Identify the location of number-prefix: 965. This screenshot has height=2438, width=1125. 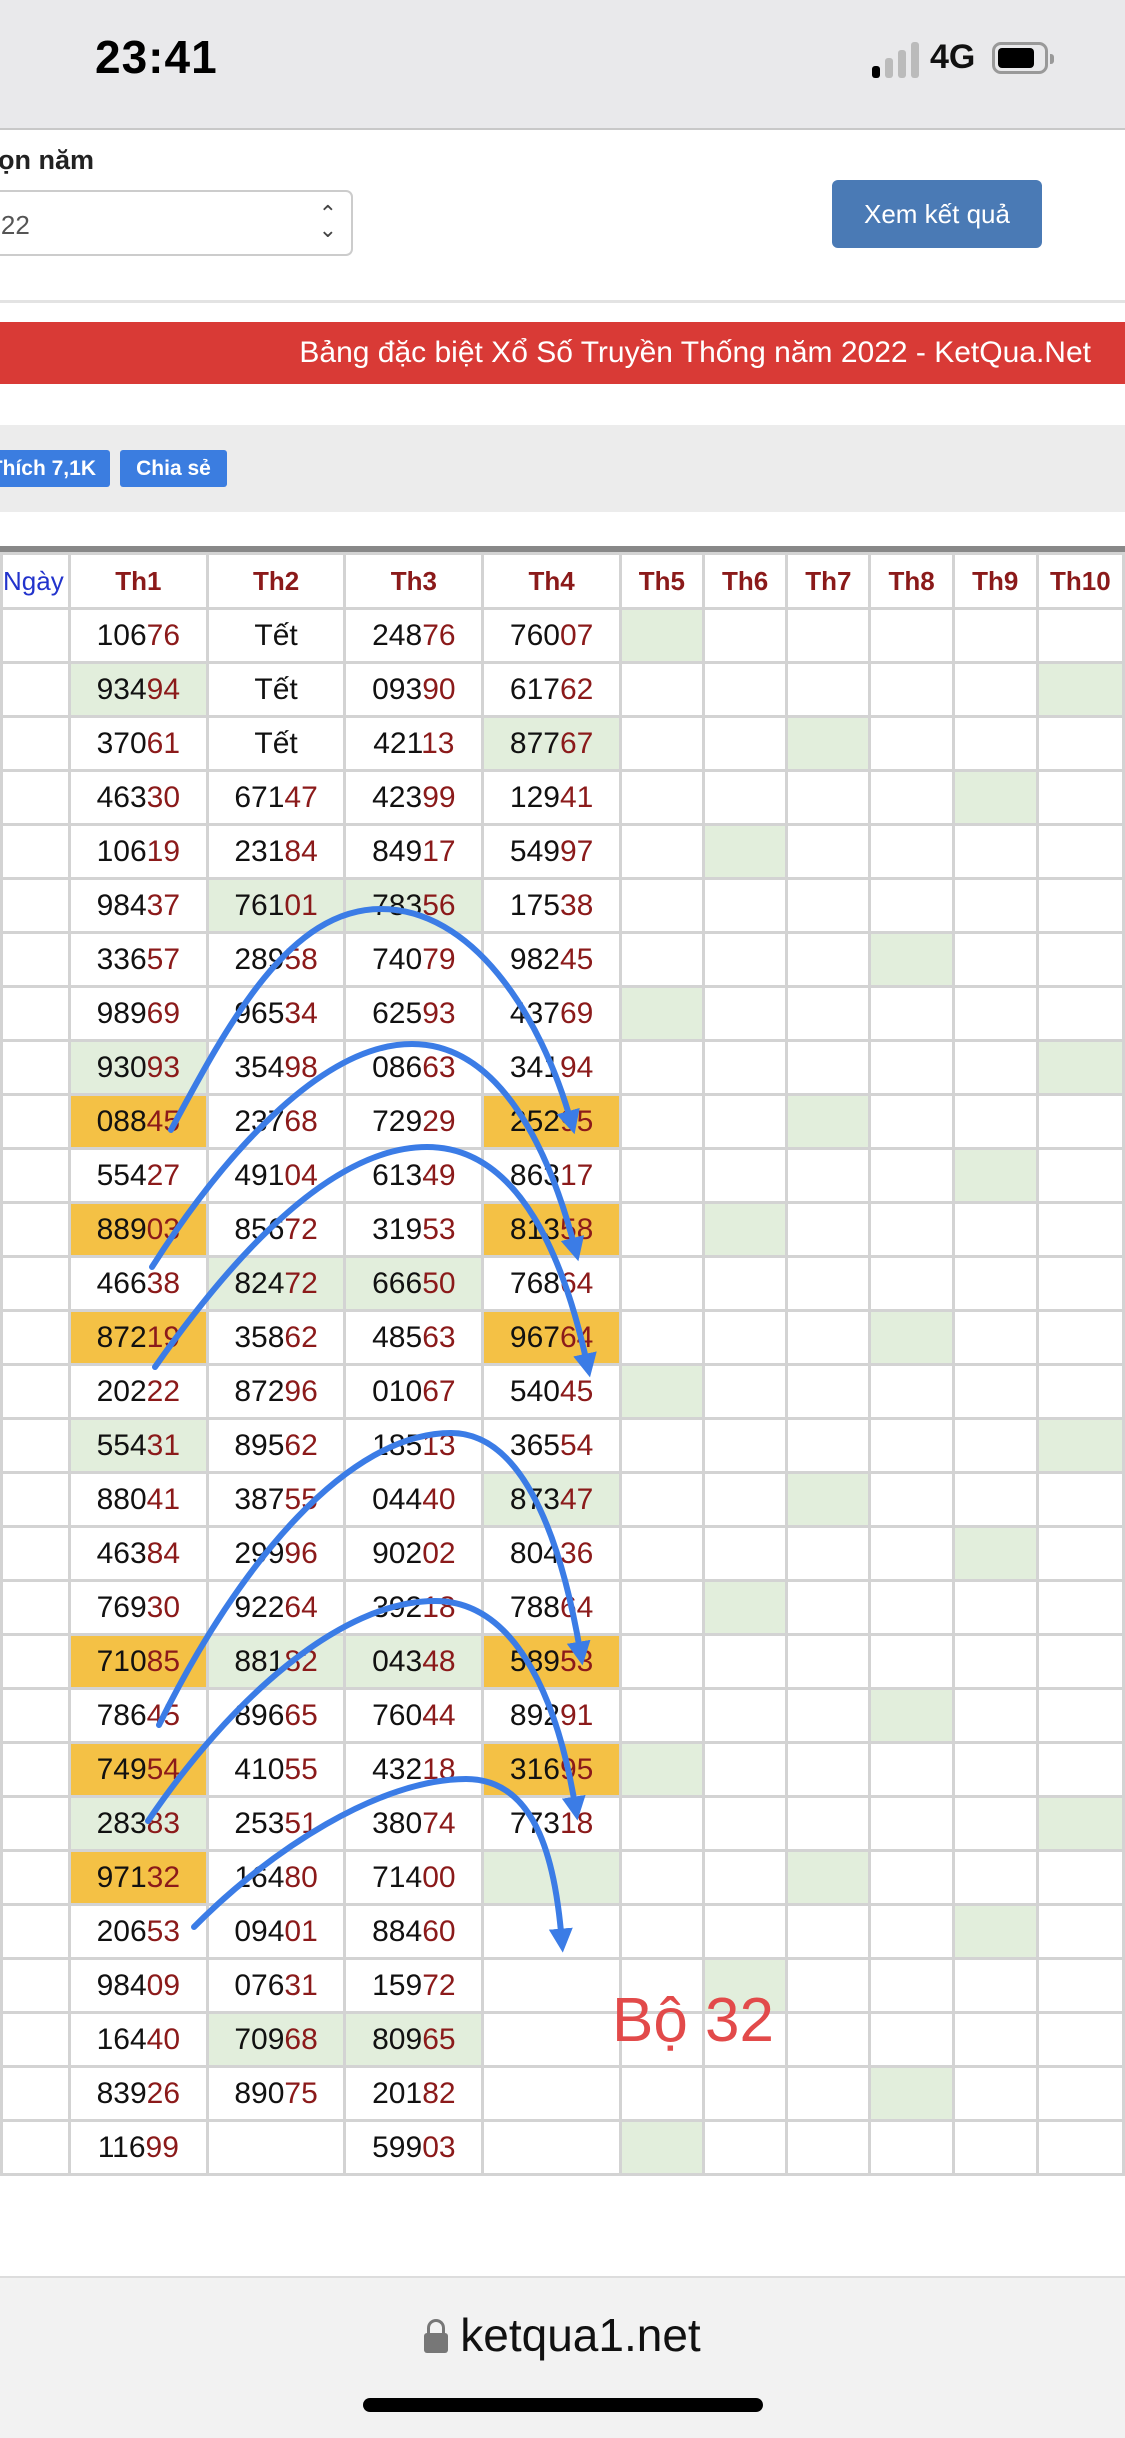
(259, 1013).